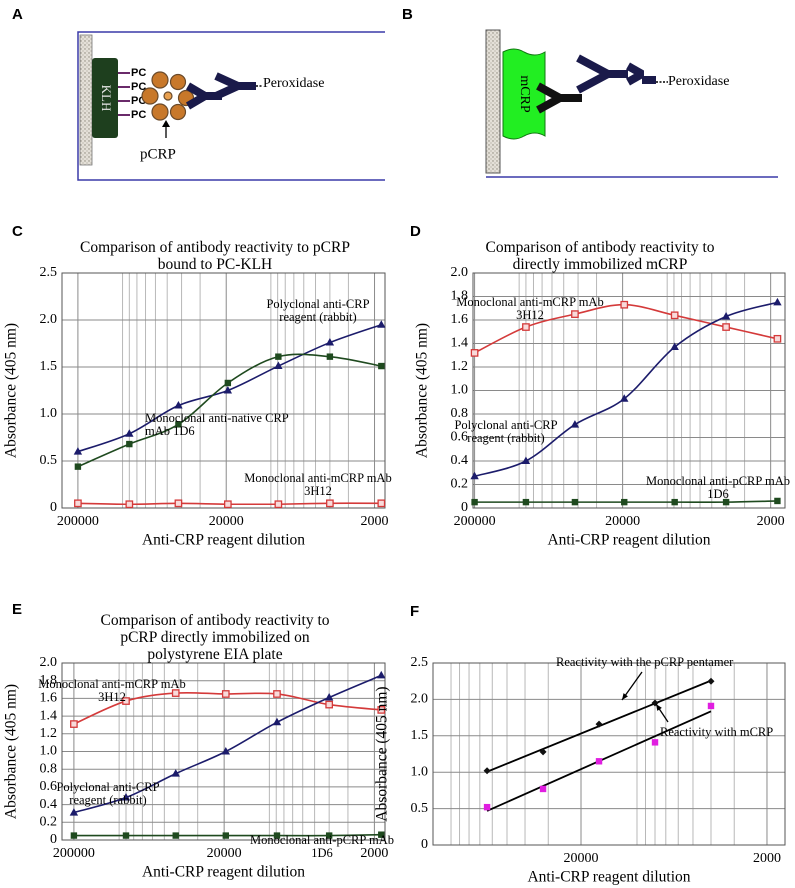 The height and width of the screenshot is (888, 795). What do you see at coordinates (138, 87) in the screenshot?
I see `pc-label: PC` at bounding box center [138, 87].